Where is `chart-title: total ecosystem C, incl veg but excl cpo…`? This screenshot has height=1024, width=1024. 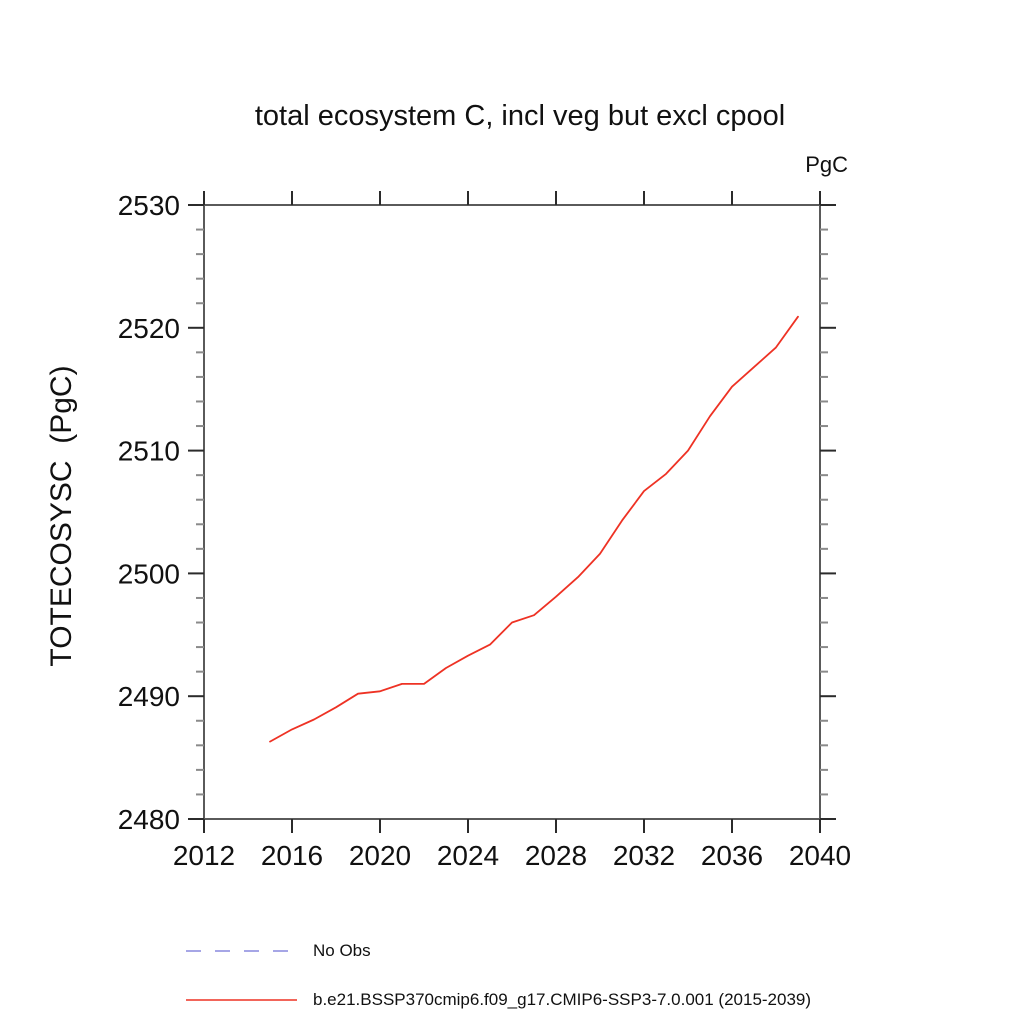 chart-title: total ecosystem C, incl veg but excl cpo… is located at coordinates (520, 116).